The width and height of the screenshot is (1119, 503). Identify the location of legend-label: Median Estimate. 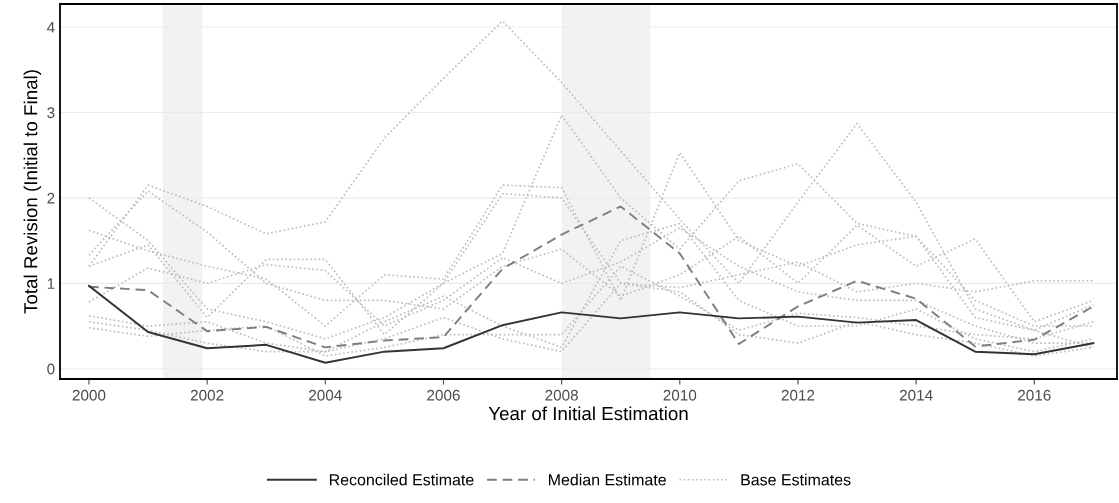
(607, 479).